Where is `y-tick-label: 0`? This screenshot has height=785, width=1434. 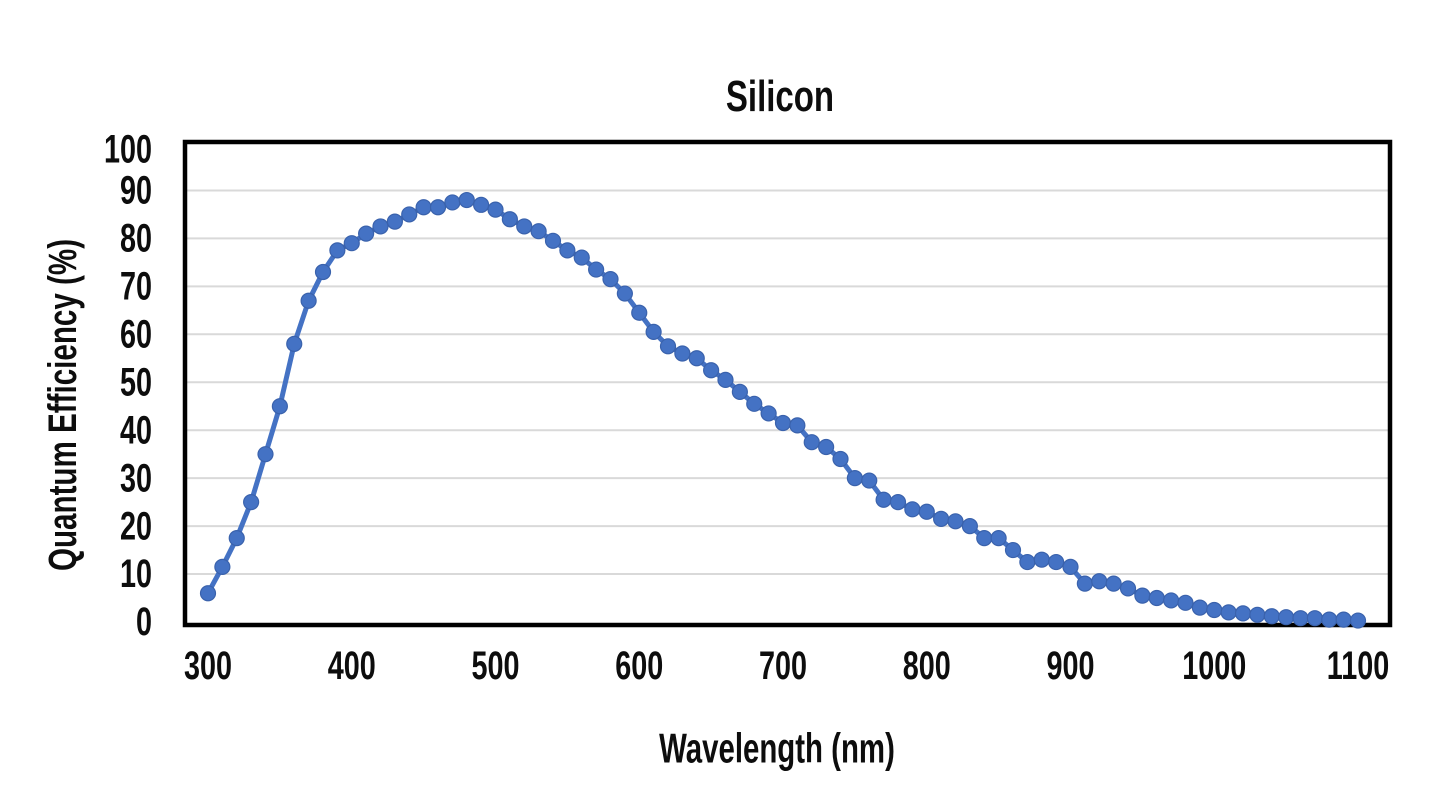
y-tick-label: 0 is located at coordinates (144, 622).